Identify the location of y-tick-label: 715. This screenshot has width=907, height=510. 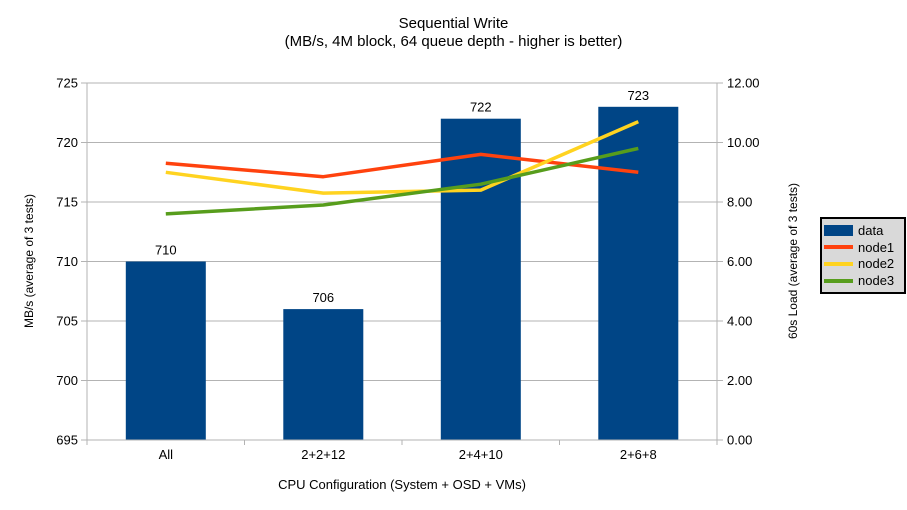
(67, 202).